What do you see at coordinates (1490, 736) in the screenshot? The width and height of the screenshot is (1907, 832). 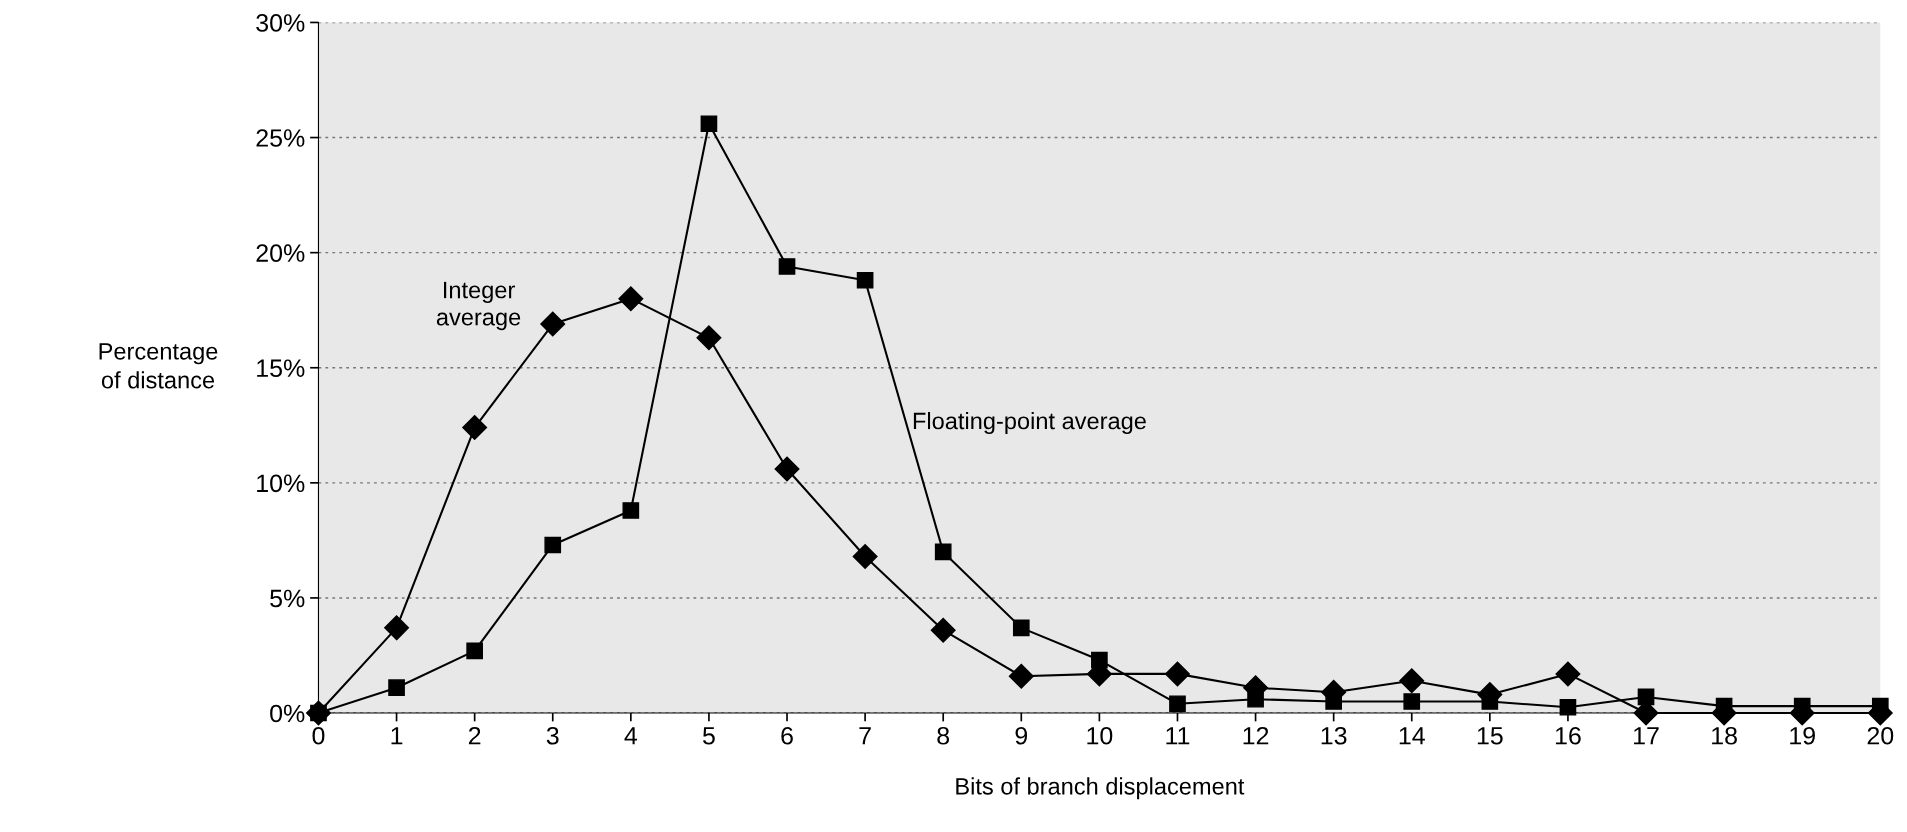 I see `x-tick-label: 15` at bounding box center [1490, 736].